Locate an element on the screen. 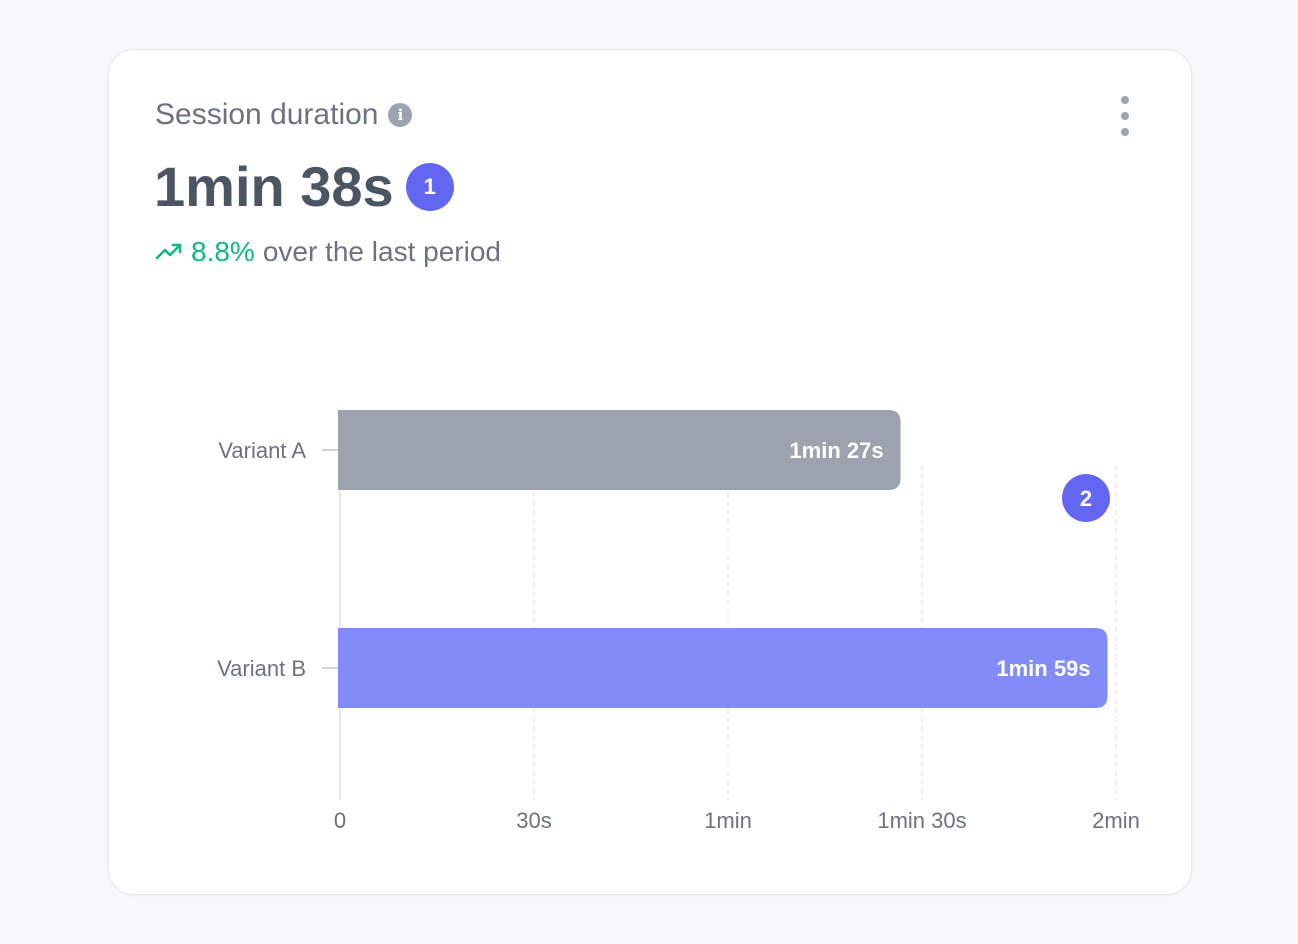 This screenshot has width=1298, height=944. bar-variant-a is located at coordinates (619, 450).